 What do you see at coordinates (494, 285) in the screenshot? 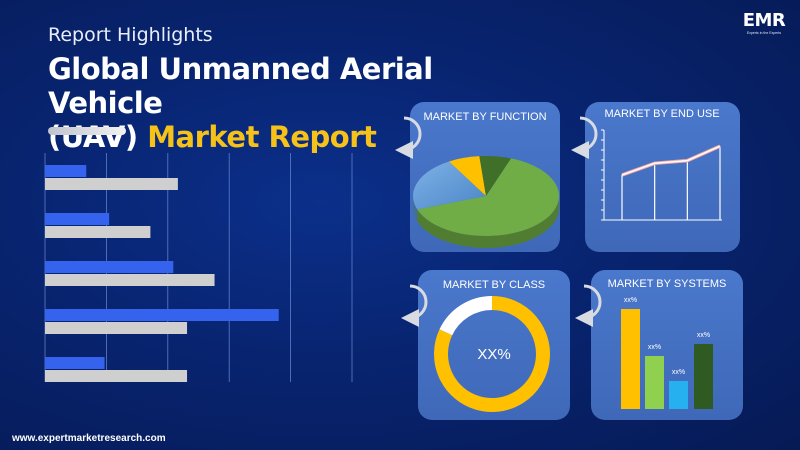
I see `class-panel-title: MARKET BY CLASS` at bounding box center [494, 285].